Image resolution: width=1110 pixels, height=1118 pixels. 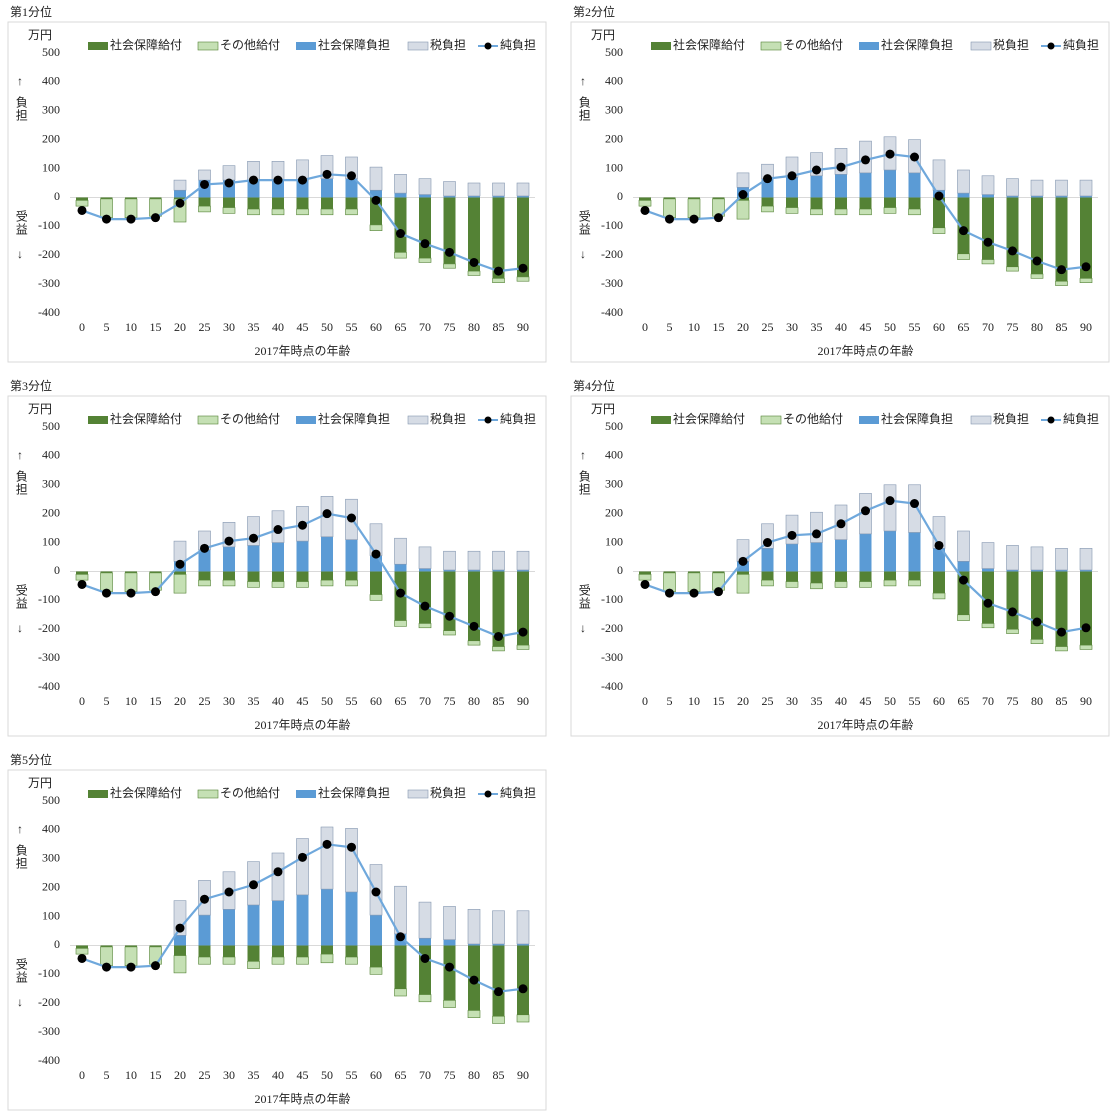 I want to click on y-tick-label: 400, so click(x=51, y=81).